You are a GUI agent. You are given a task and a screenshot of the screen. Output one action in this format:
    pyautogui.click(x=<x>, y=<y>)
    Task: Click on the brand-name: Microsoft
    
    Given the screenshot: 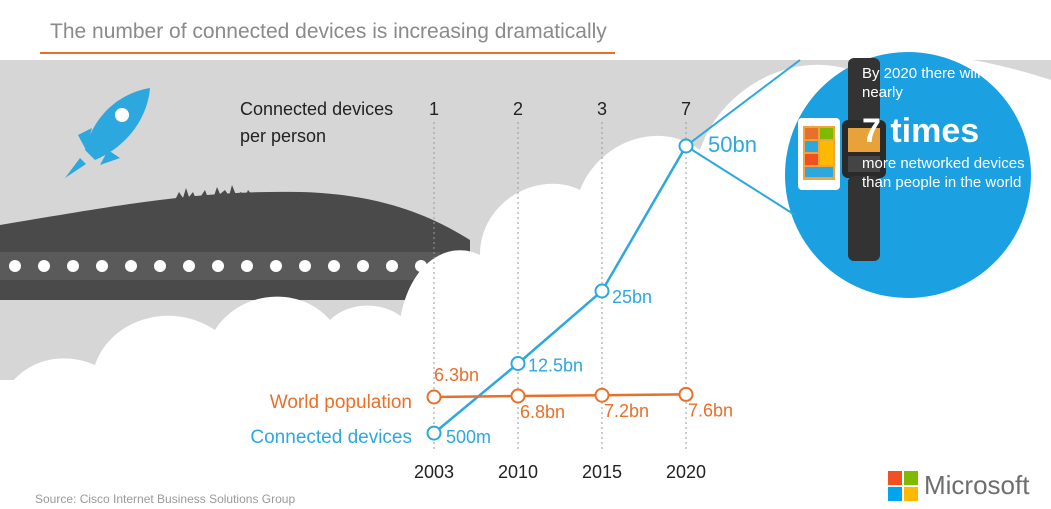 What is the action you would take?
    pyautogui.click(x=977, y=485)
    